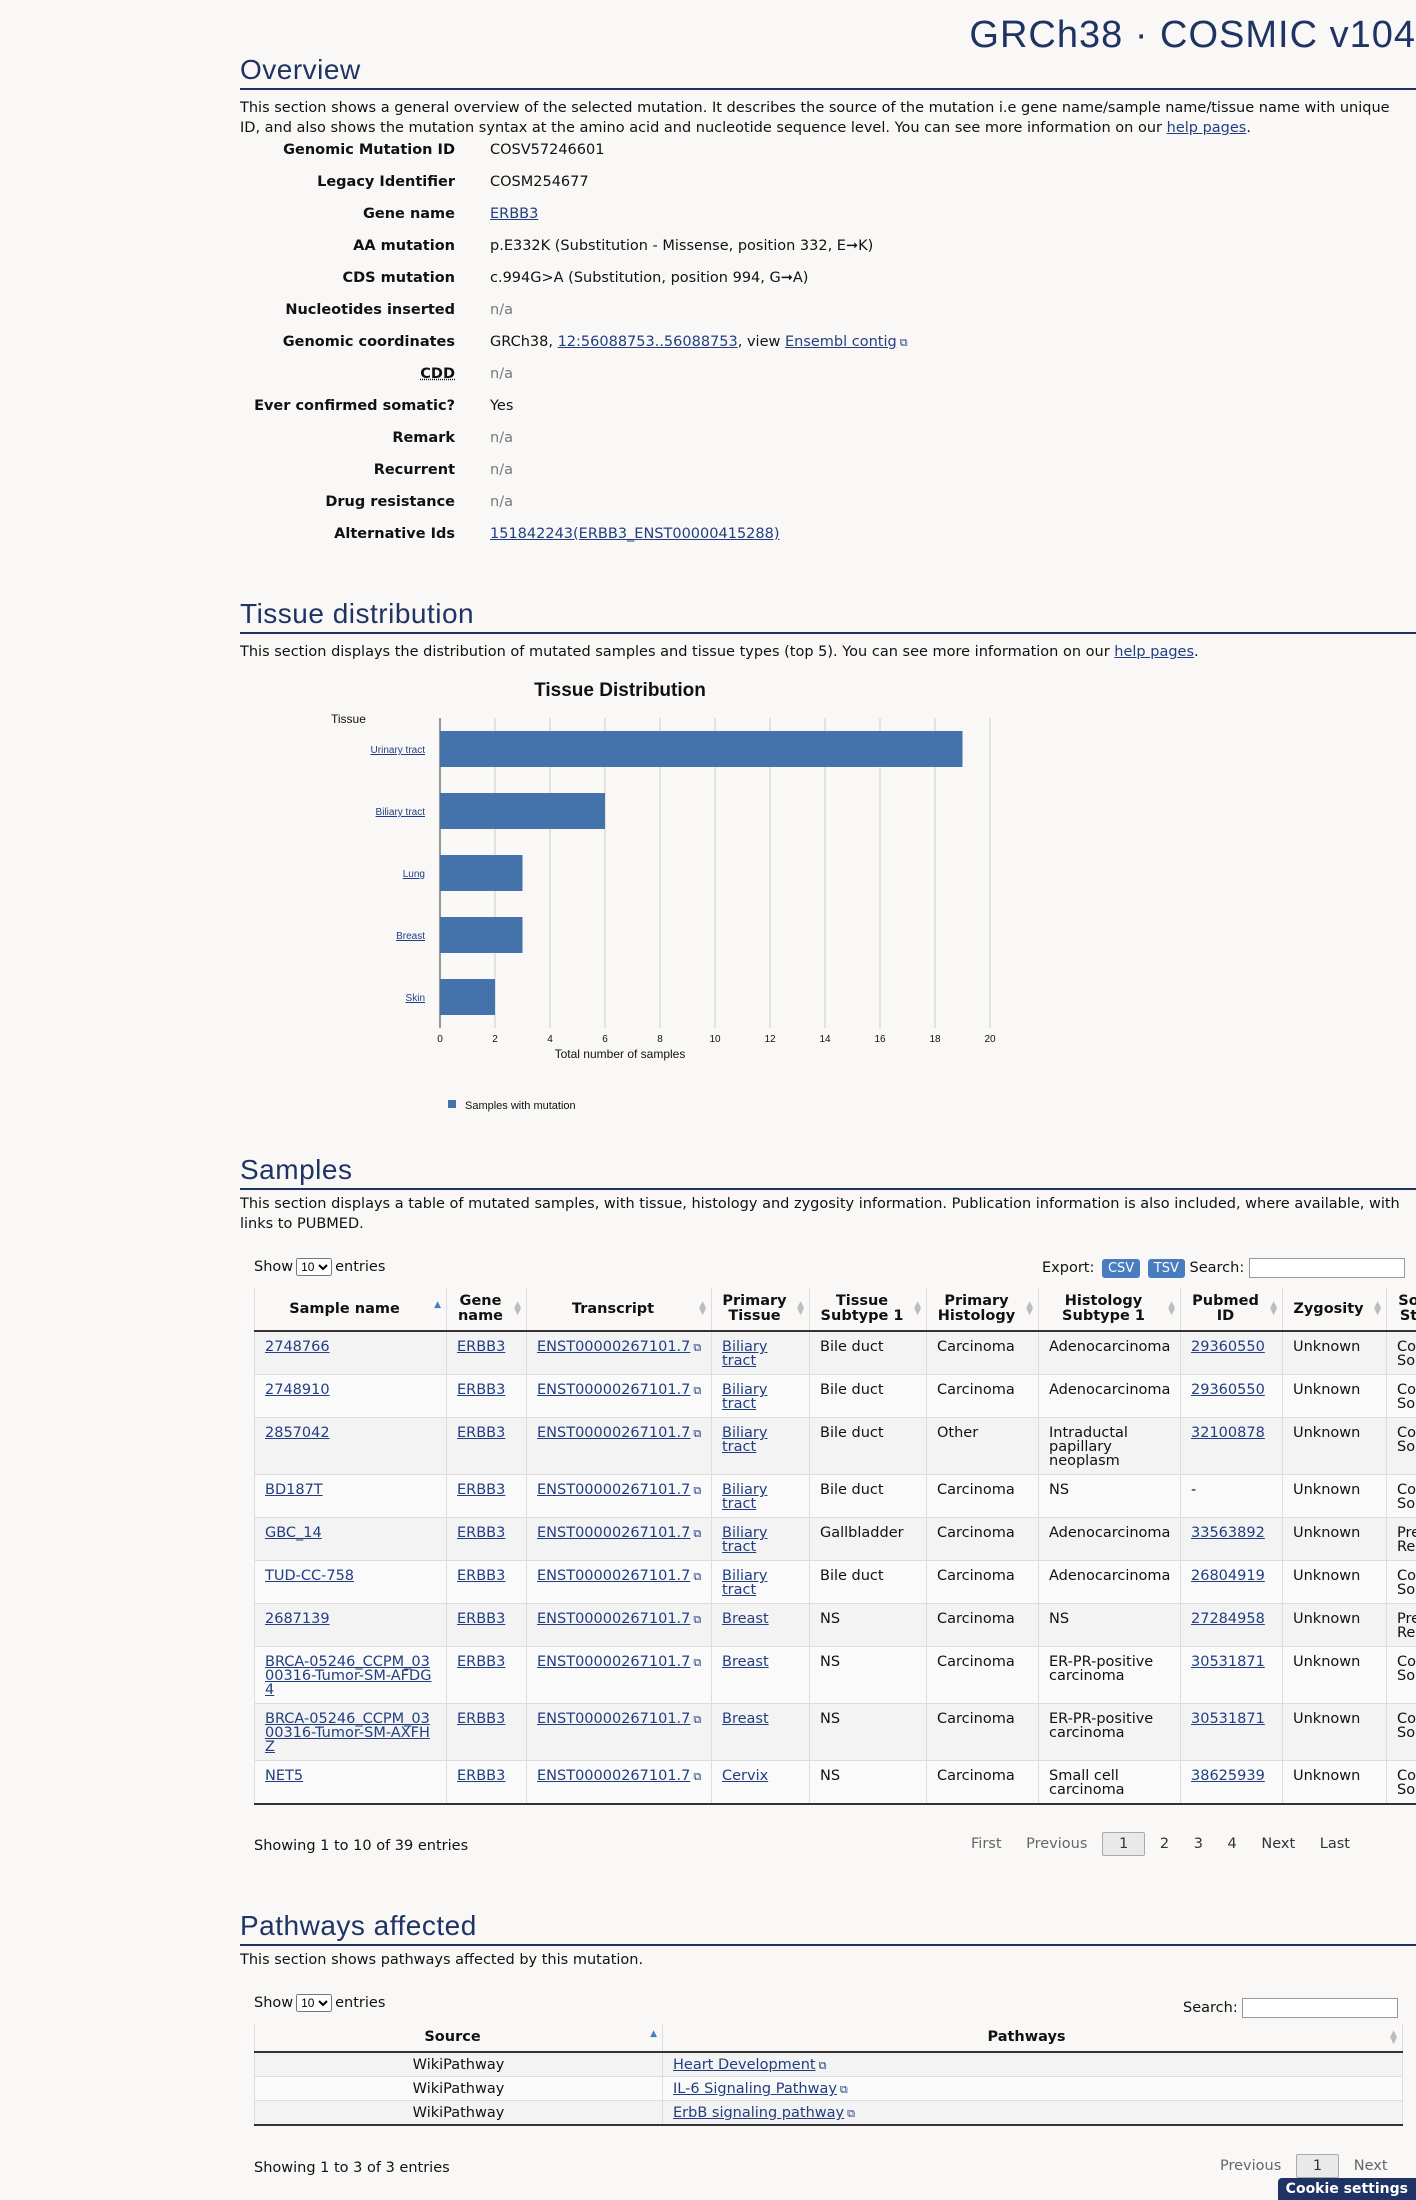 Image resolution: width=1416 pixels, height=2200 pixels. What do you see at coordinates (647, 342) in the screenshot?
I see `coordinates-link: 12:56088753..56088753` at bounding box center [647, 342].